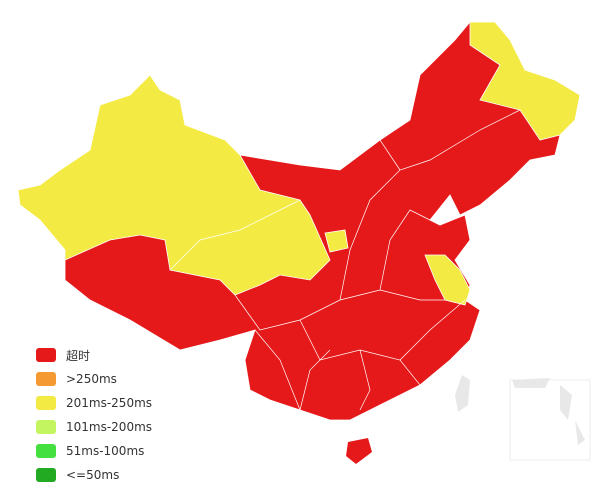 The height and width of the screenshot is (495, 611). I want to click on legend-label: 51ms-100ms, so click(105, 451).